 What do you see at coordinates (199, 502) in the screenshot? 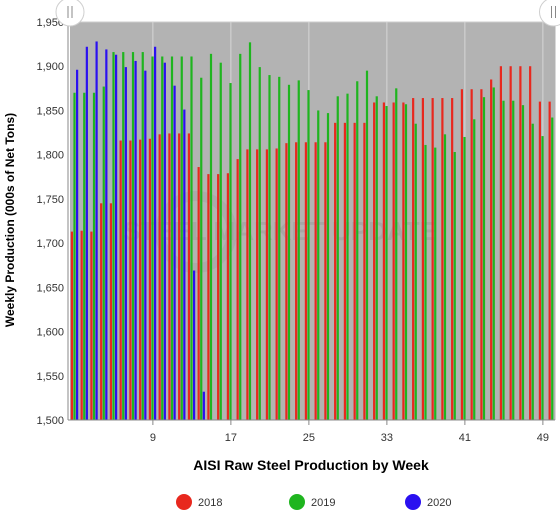
I see `legend-item-2018: 2018` at bounding box center [199, 502].